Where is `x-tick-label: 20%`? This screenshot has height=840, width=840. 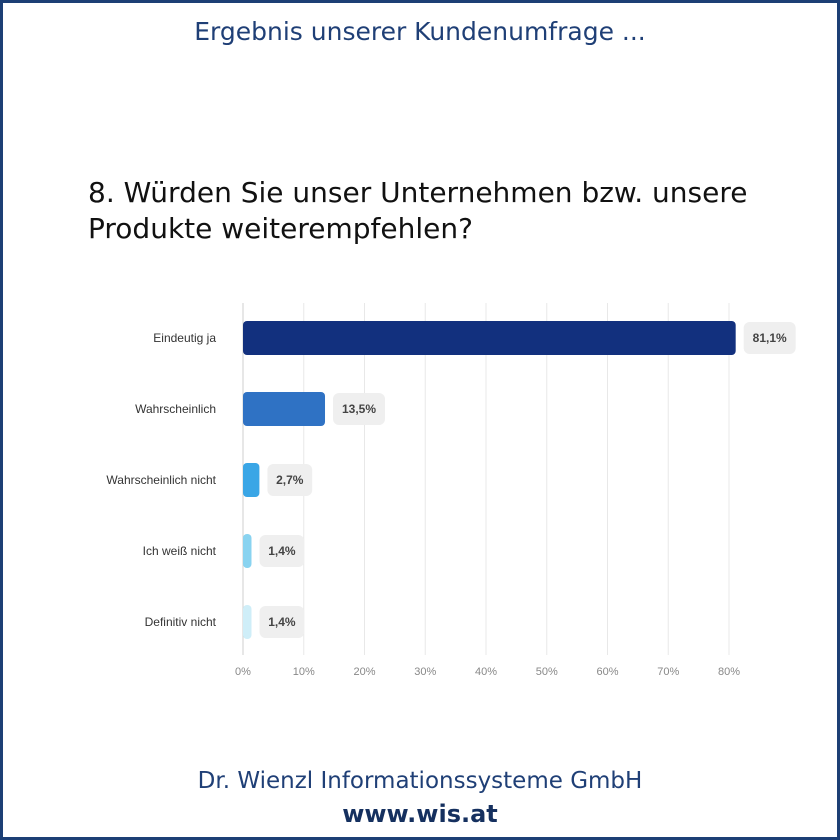
x-tick-label: 20% is located at coordinates (364, 672).